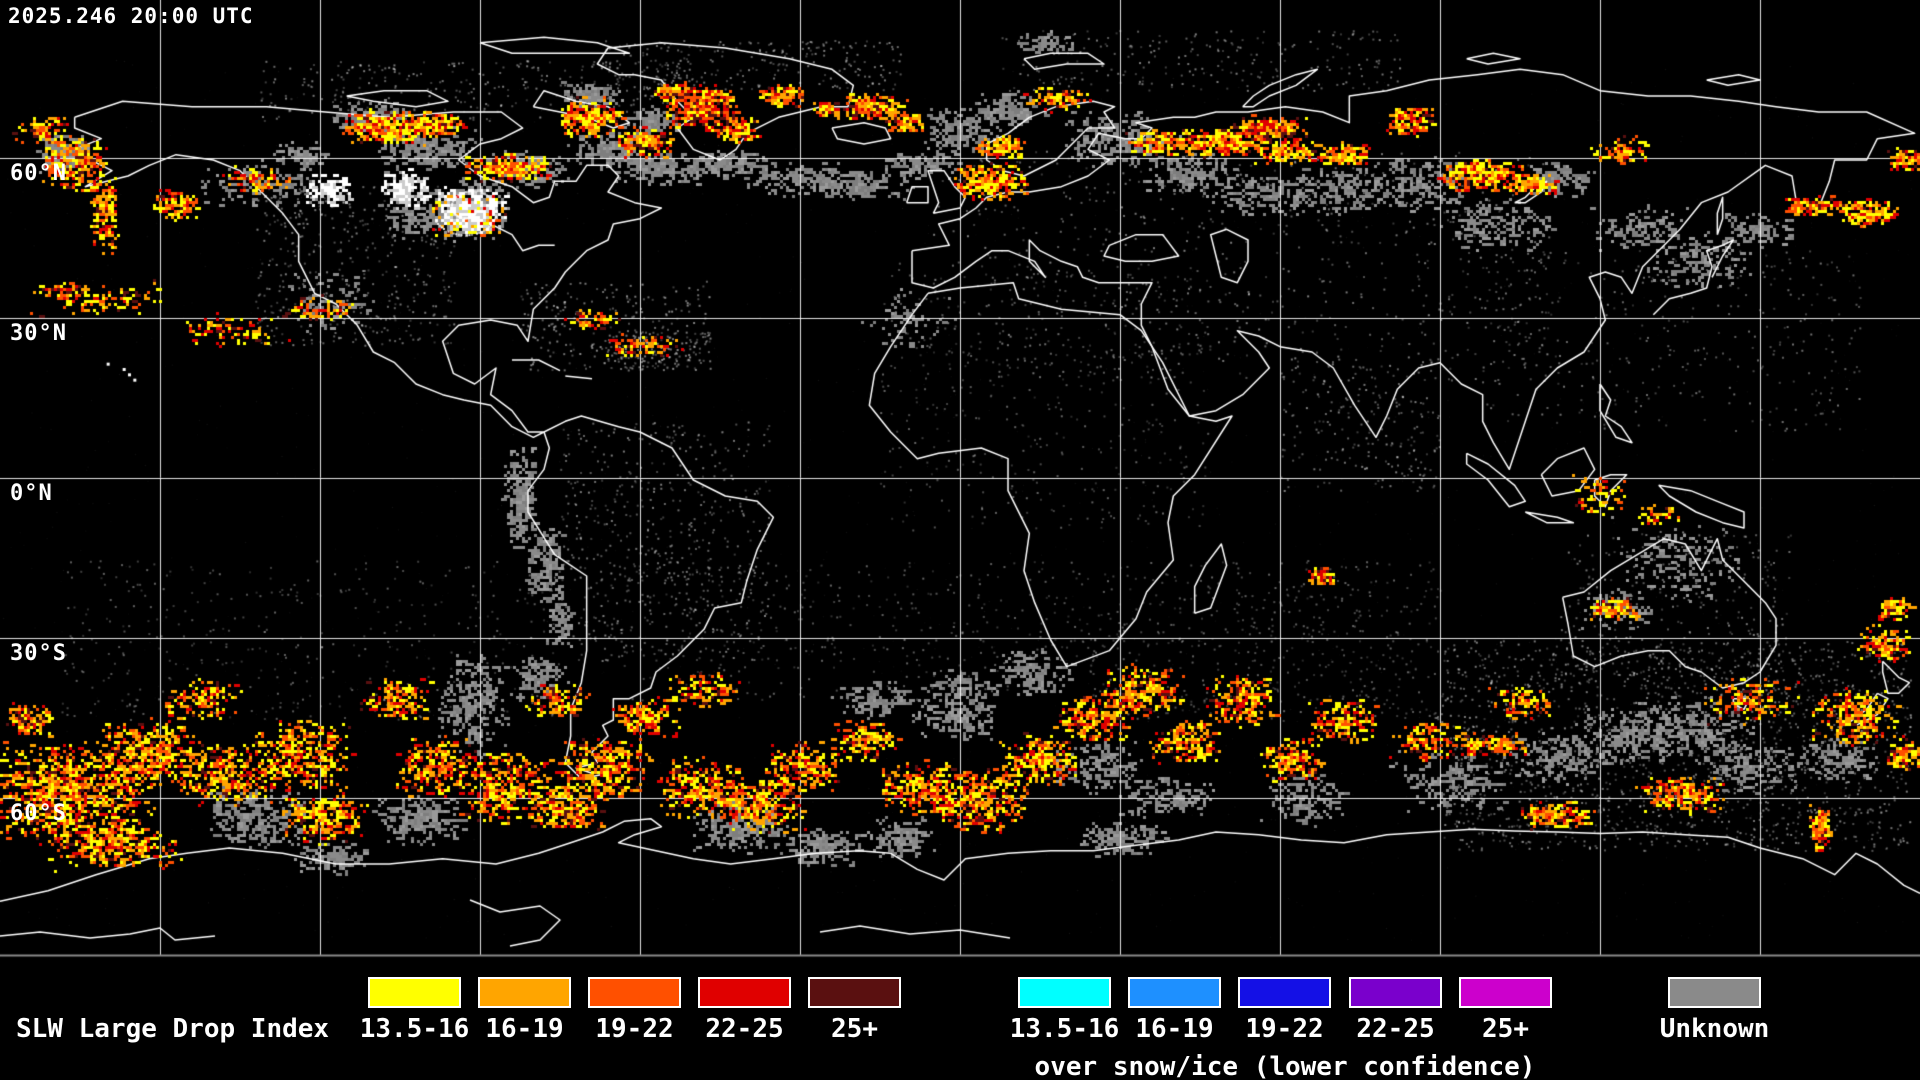 The height and width of the screenshot is (1080, 1920). What do you see at coordinates (1505, 1010) in the screenshot?
I see `legend-item-snow-5: 25+` at bounding box center [1505, 1010].